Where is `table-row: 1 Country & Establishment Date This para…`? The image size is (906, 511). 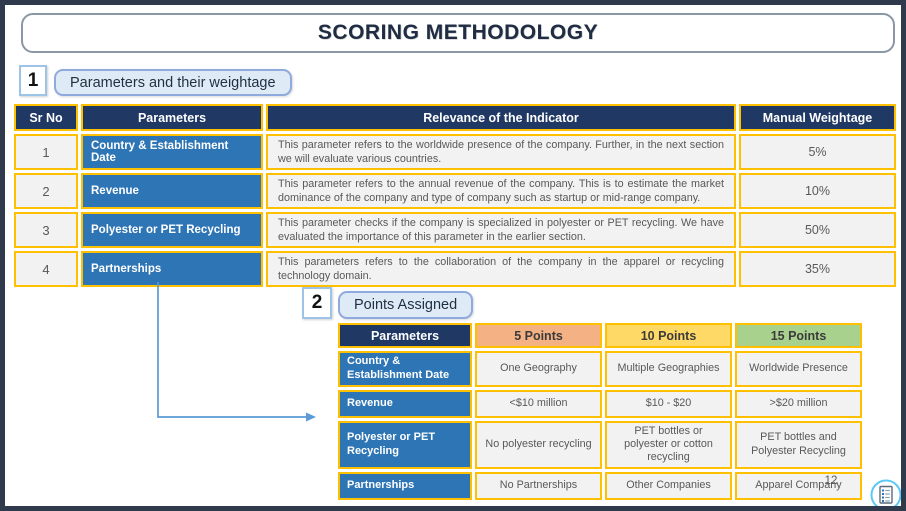 table-row: 1 Country & Establishment Date This para… is located at coordinates (455, 152).